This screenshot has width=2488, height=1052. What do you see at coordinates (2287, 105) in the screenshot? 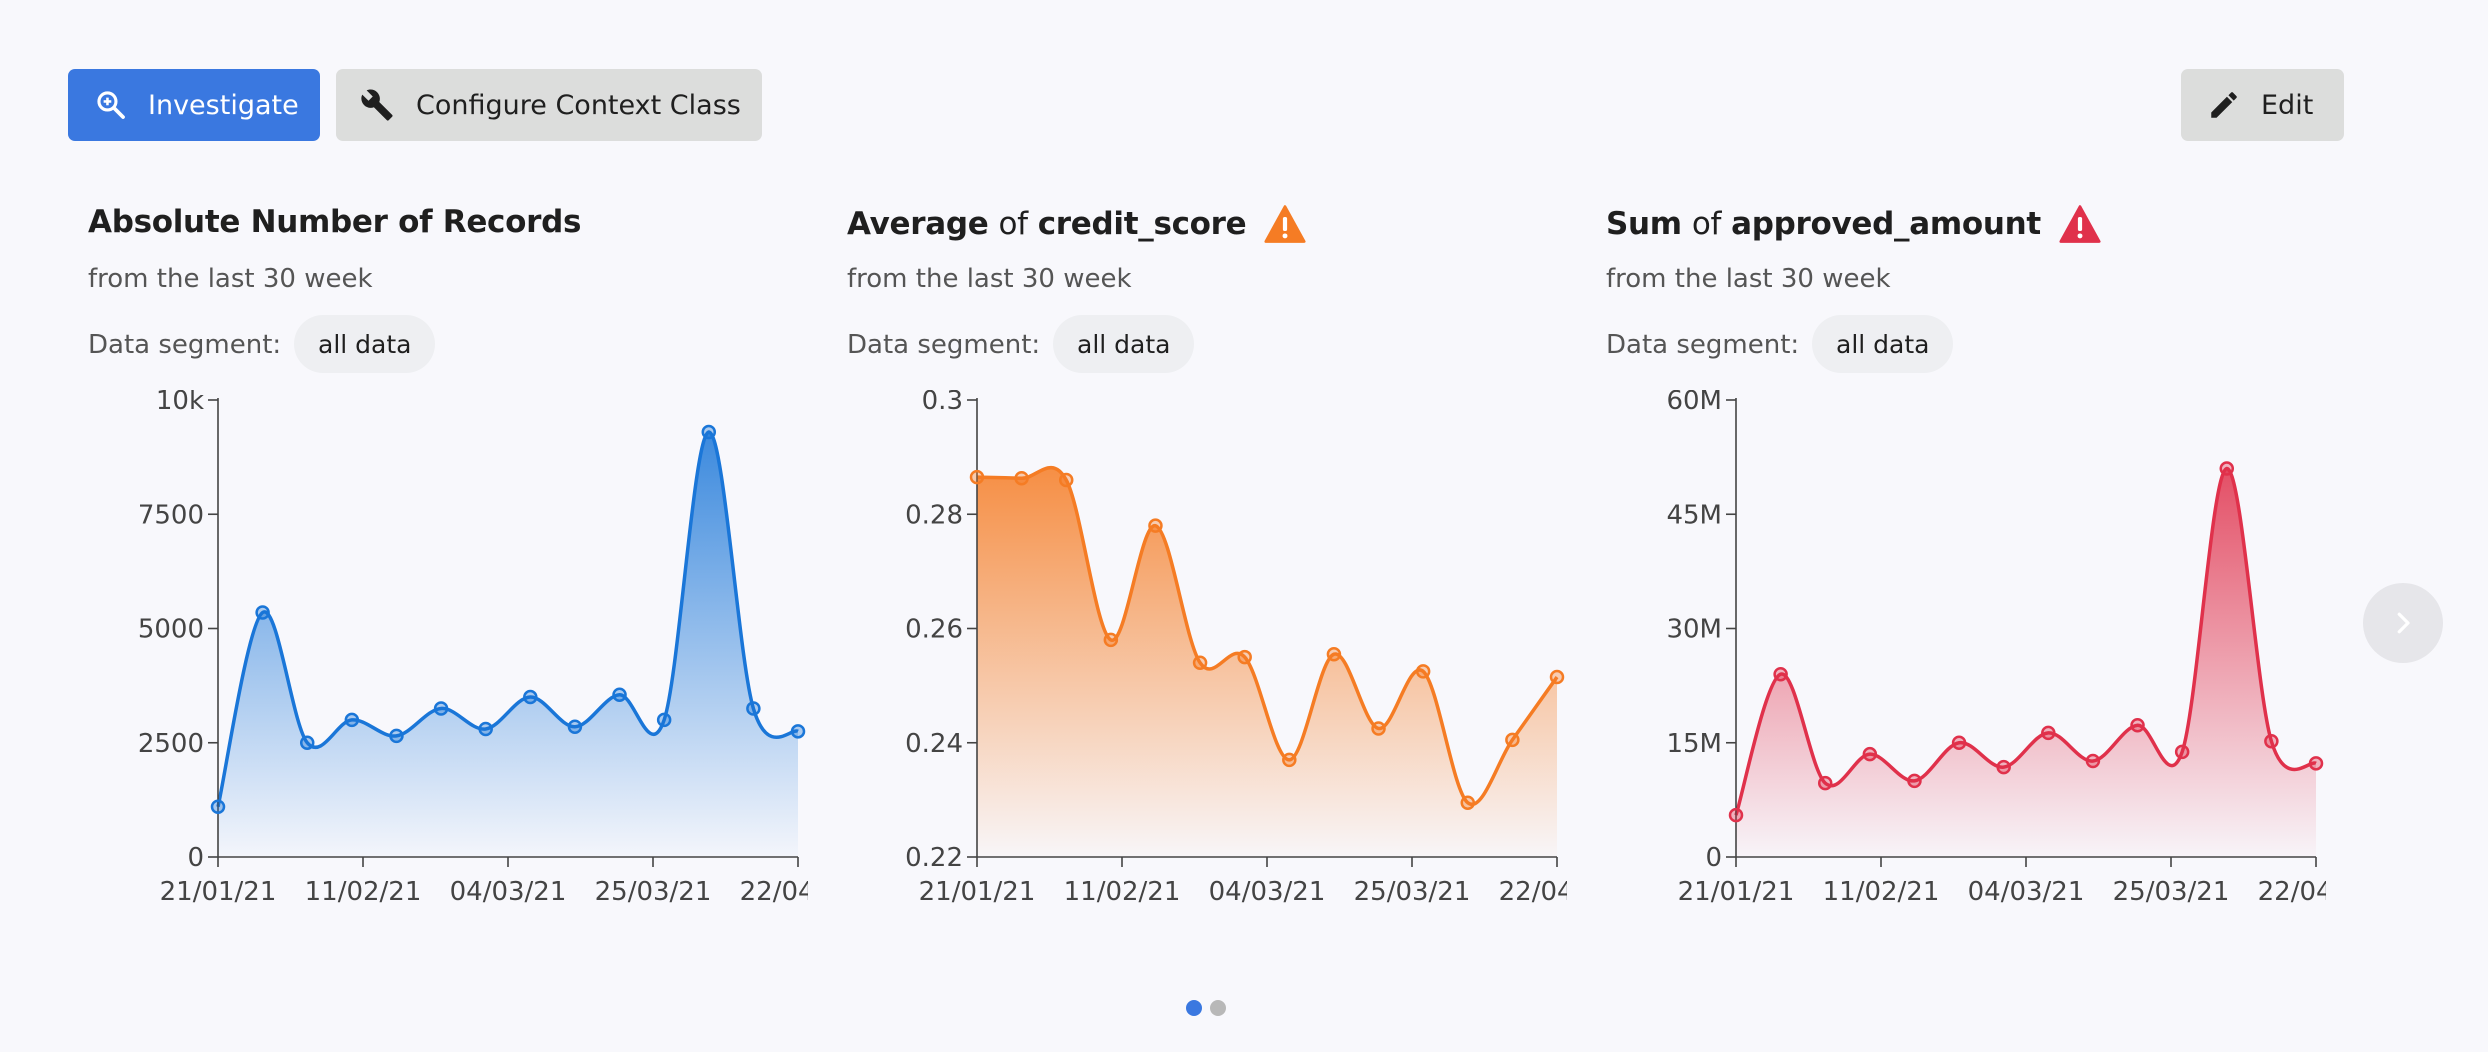
I see `edit-label: Edit` at bounding box center [2287, 105].